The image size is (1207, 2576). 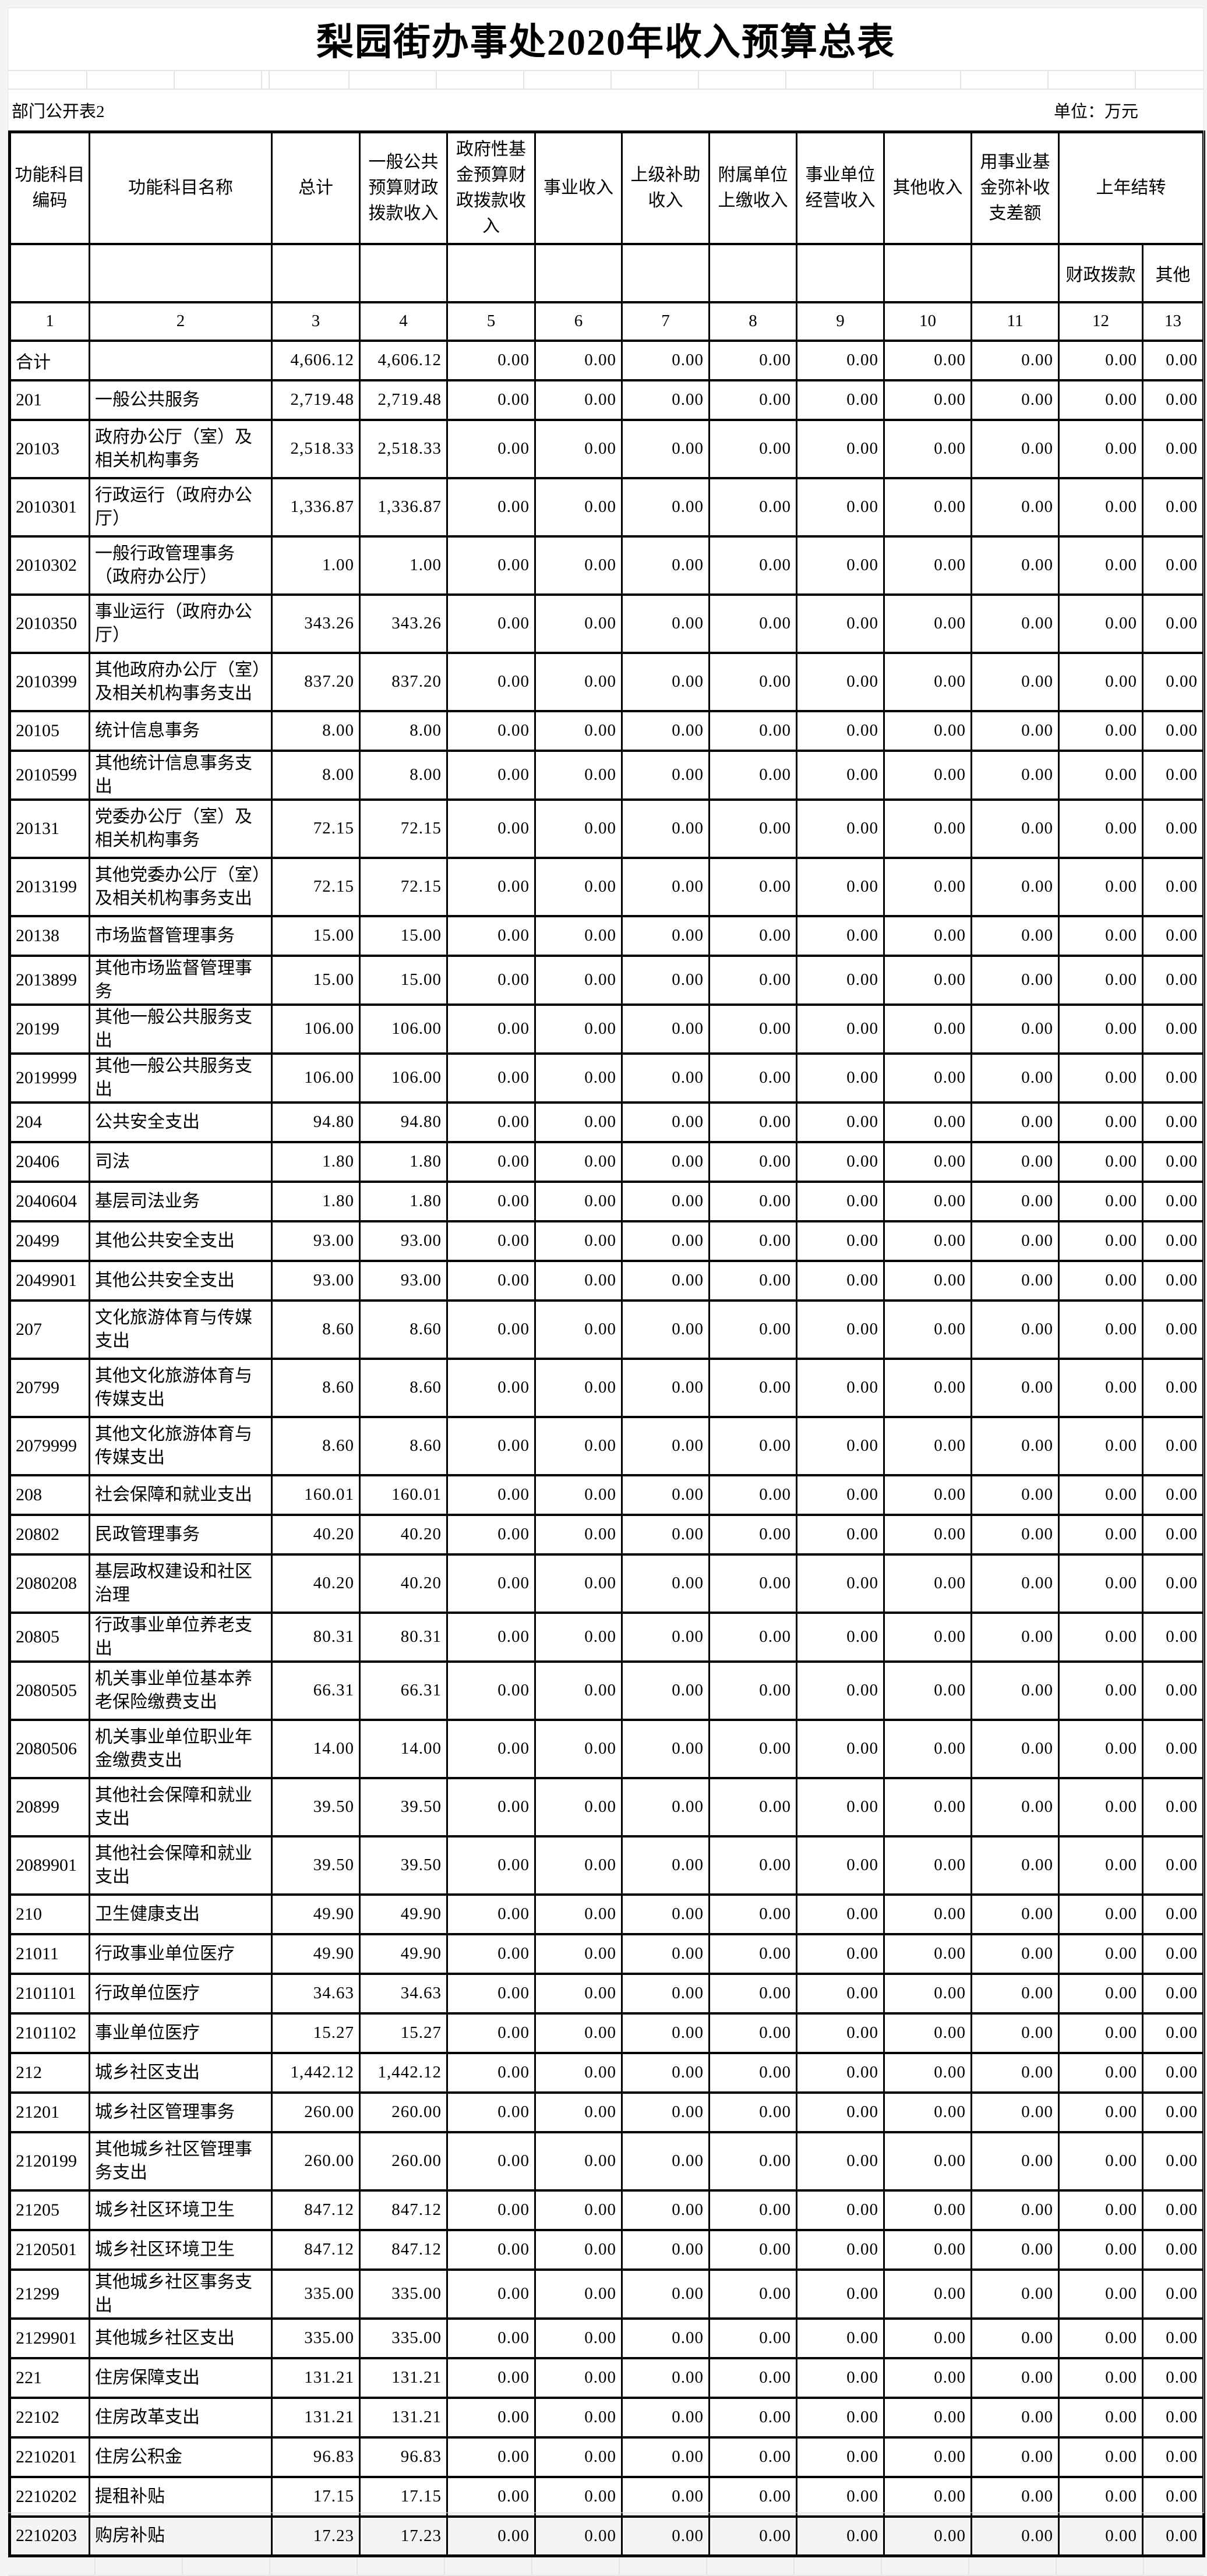 What do you see at coordinates (403, 187) in the screenshot?
I see `header-general-public-budget-income: 一般公共预算财政拨款收入` at bounding box center [403, 187].